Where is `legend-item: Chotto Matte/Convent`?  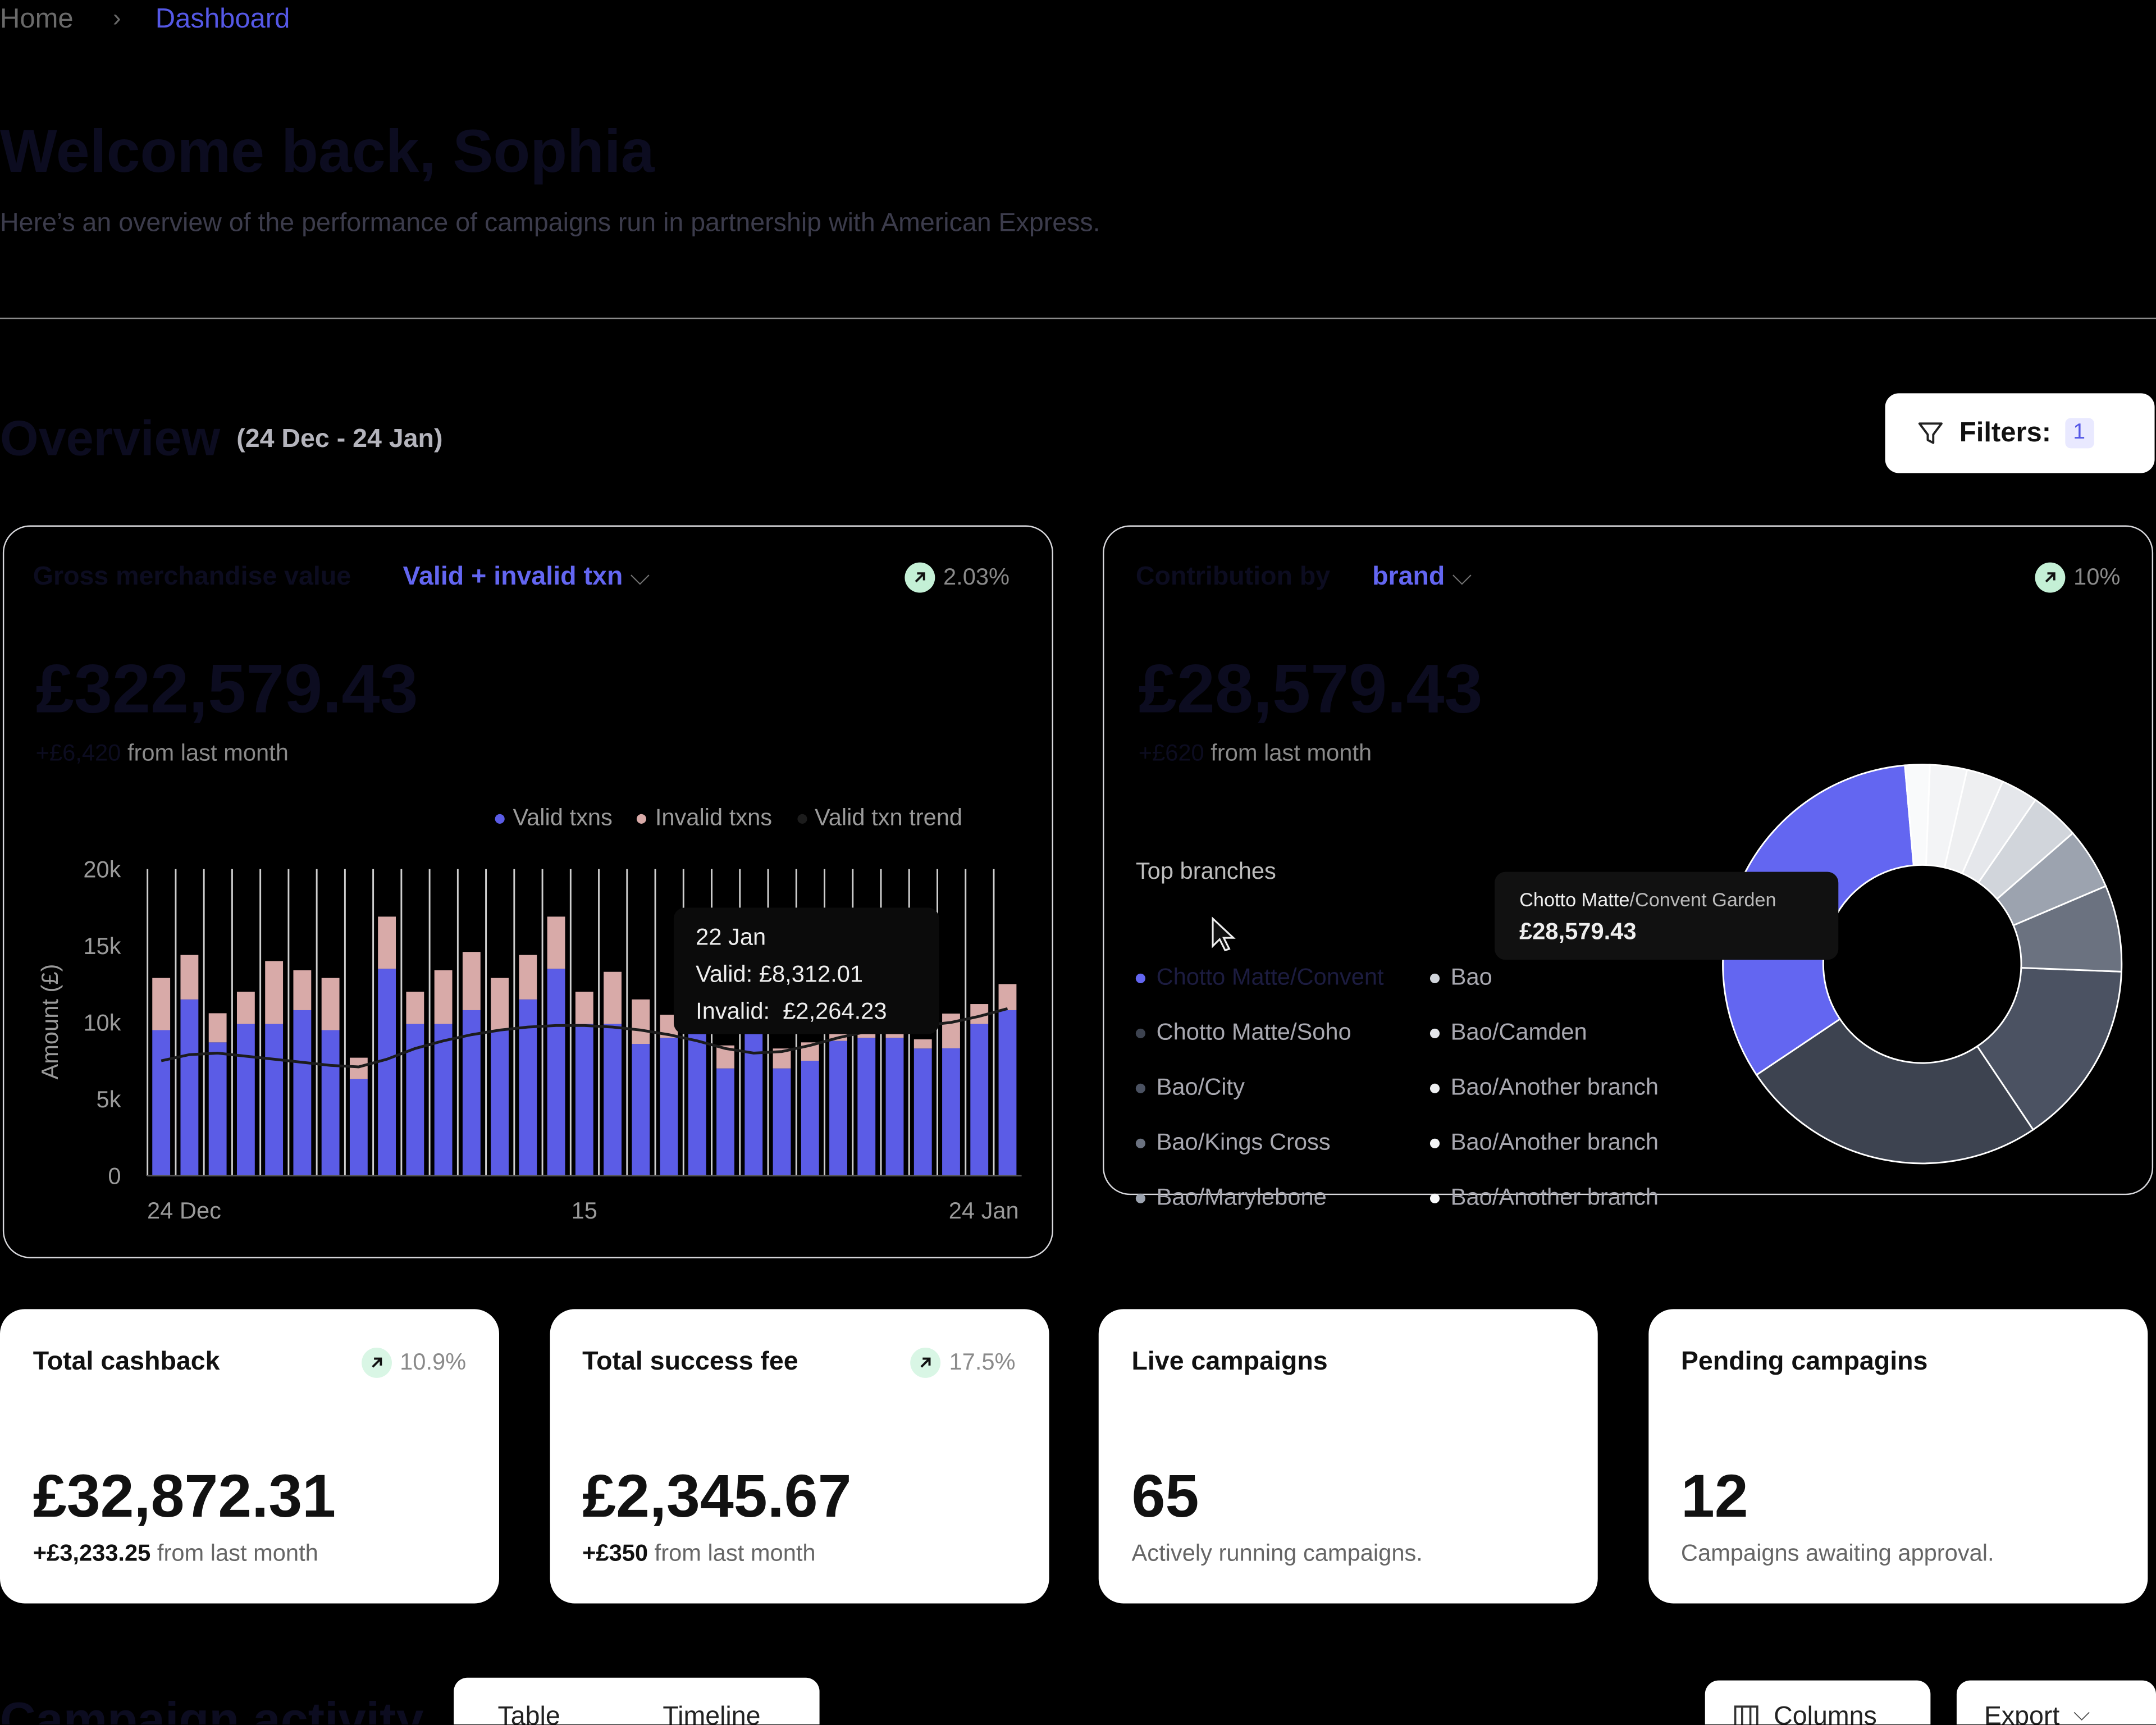
legend-item: Chotto Matte/Convent is located at coordinates (1259, 978).